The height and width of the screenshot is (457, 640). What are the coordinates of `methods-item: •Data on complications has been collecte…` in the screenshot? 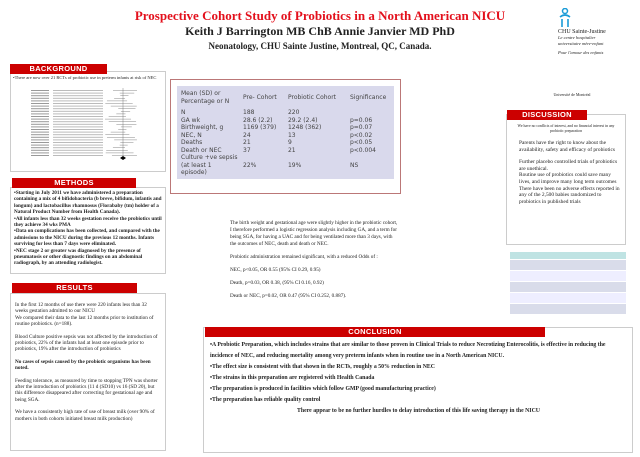 It's located at (87, 238).